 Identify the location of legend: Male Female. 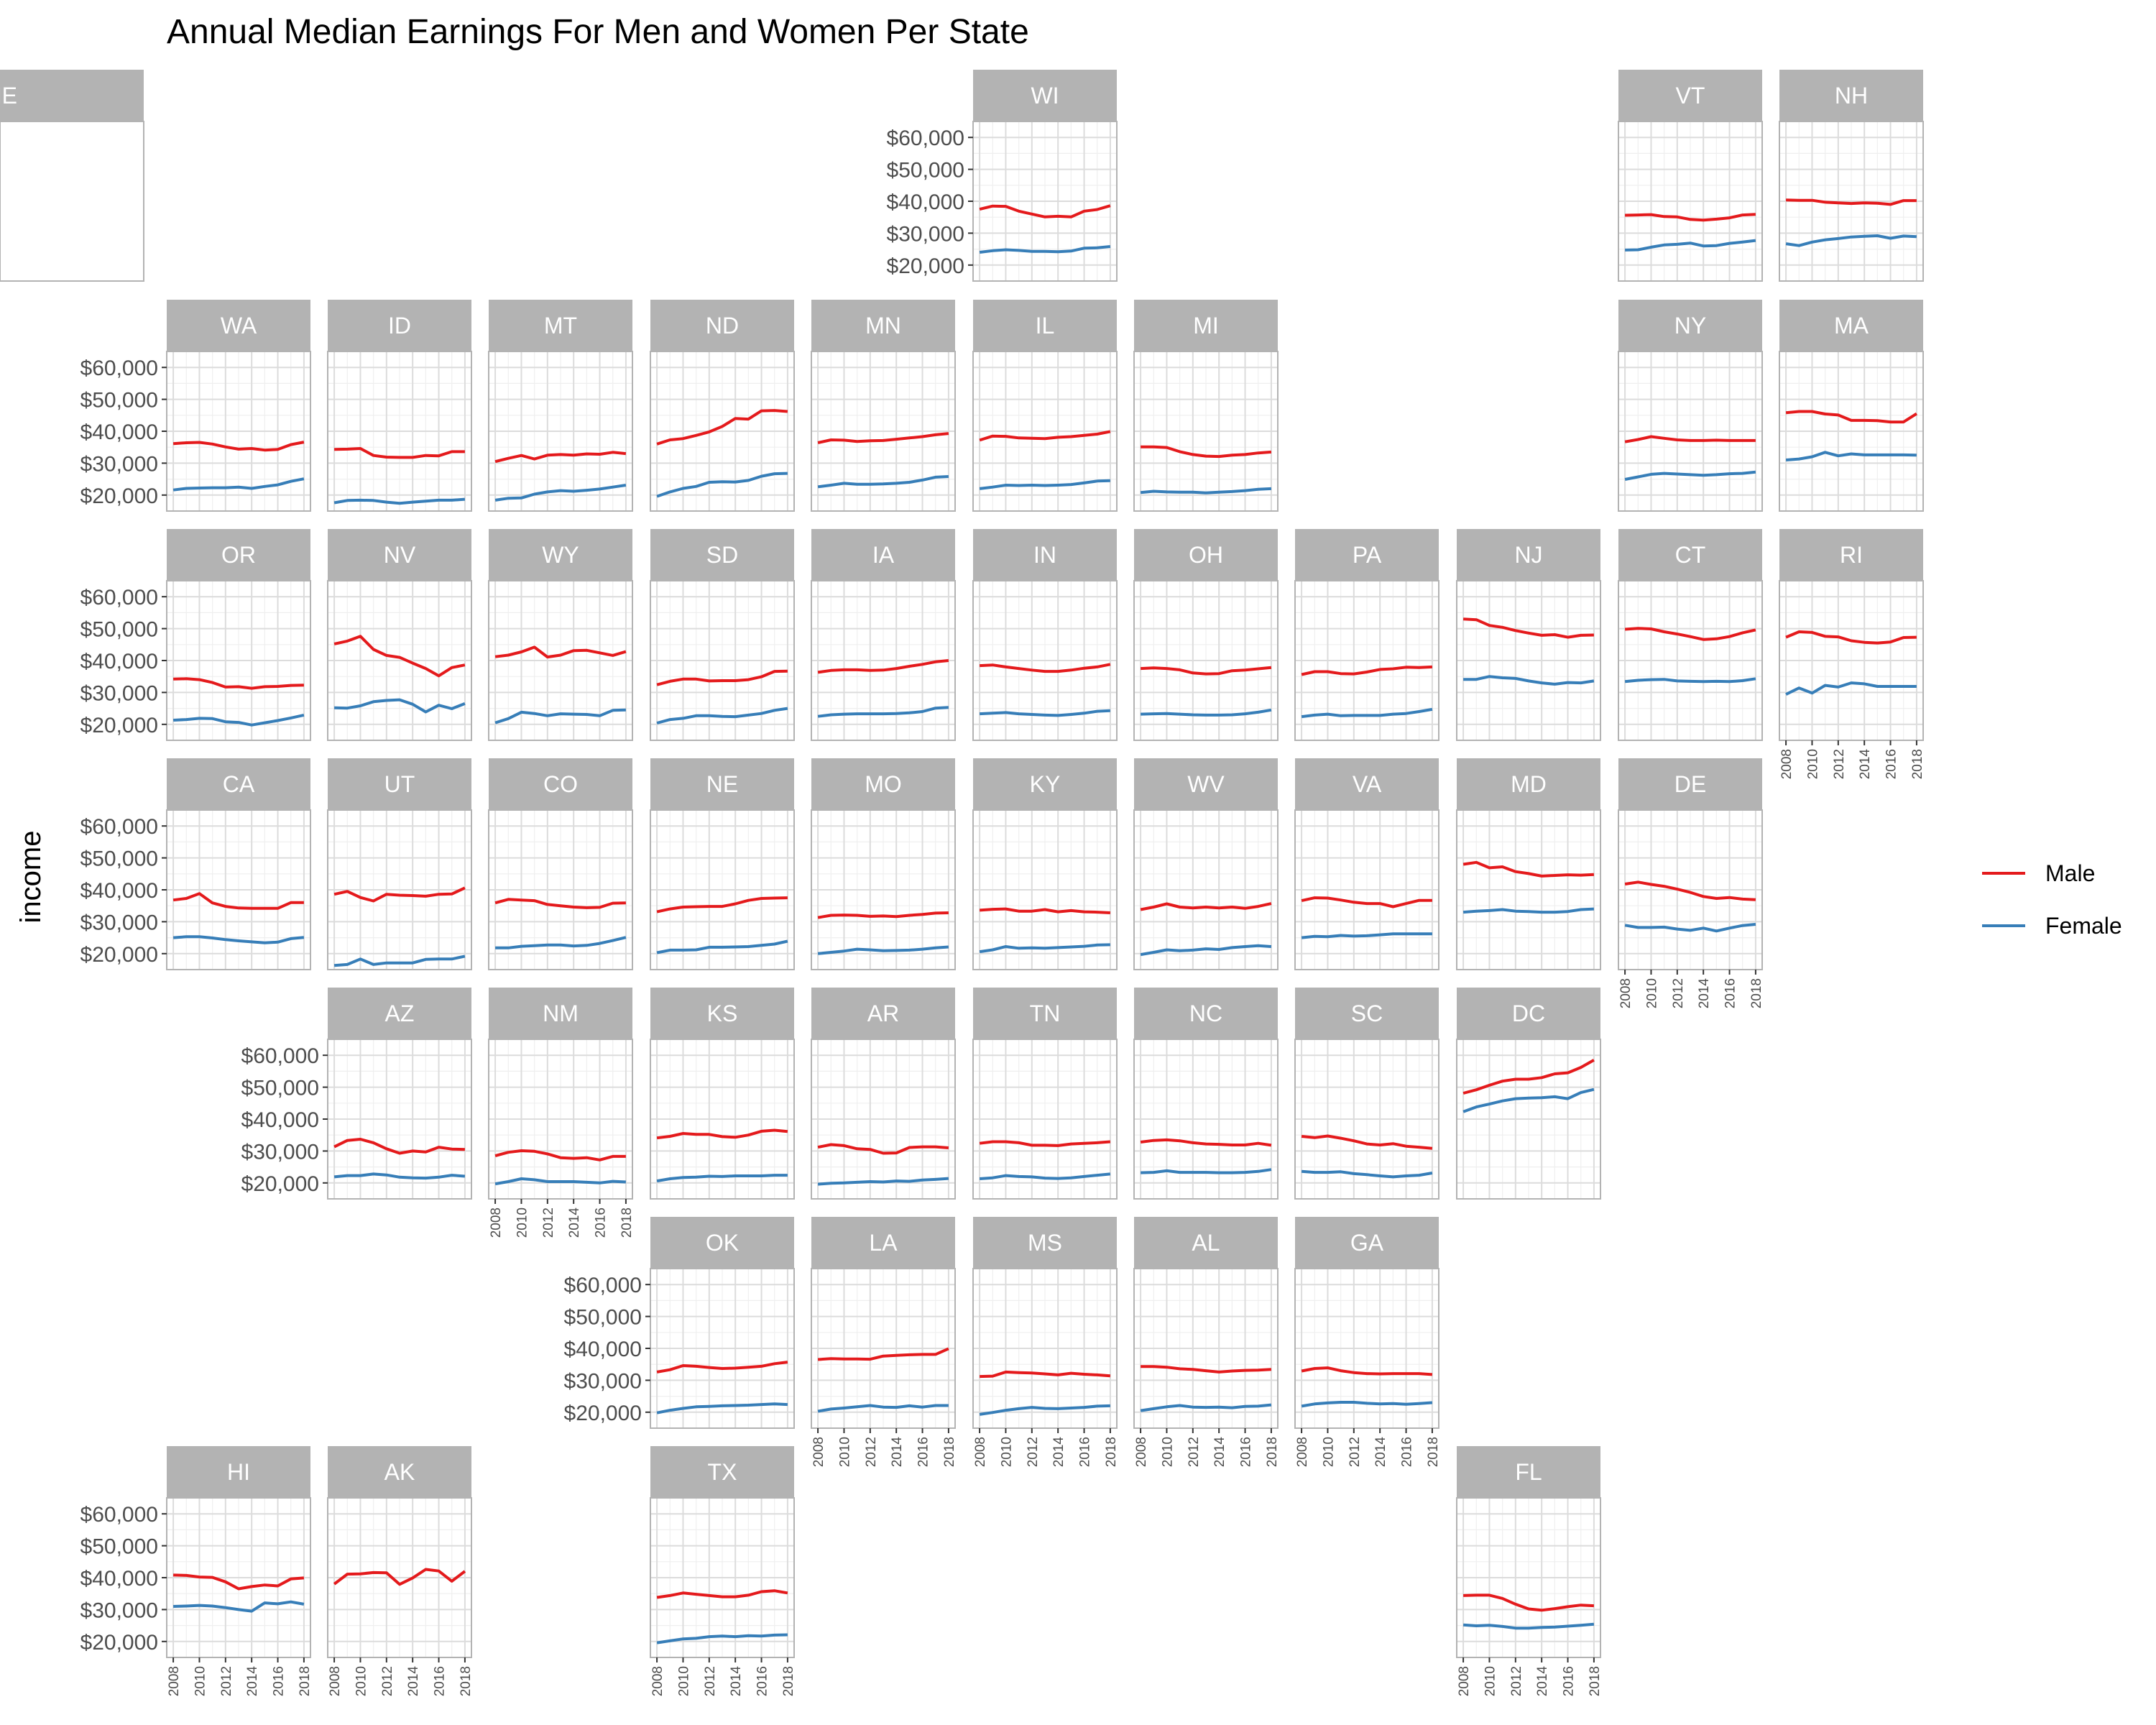
(2052, 899).